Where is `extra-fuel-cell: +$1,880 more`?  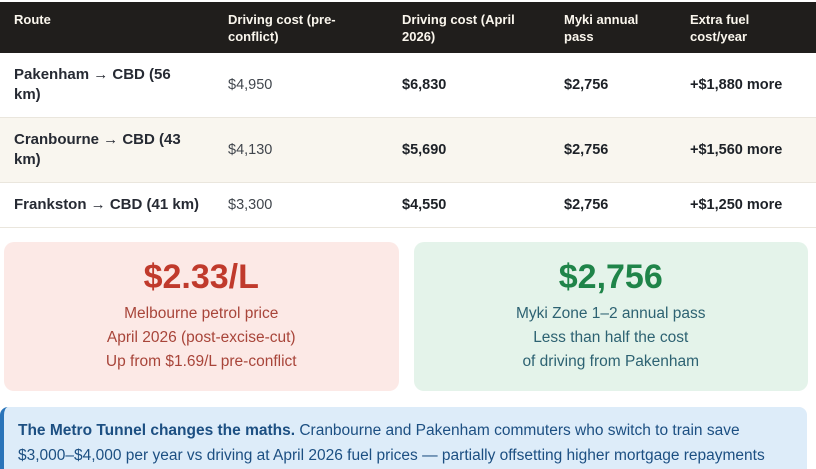 extra-fuel-cell: +$1,880 more is located at coordinates (746, 85).